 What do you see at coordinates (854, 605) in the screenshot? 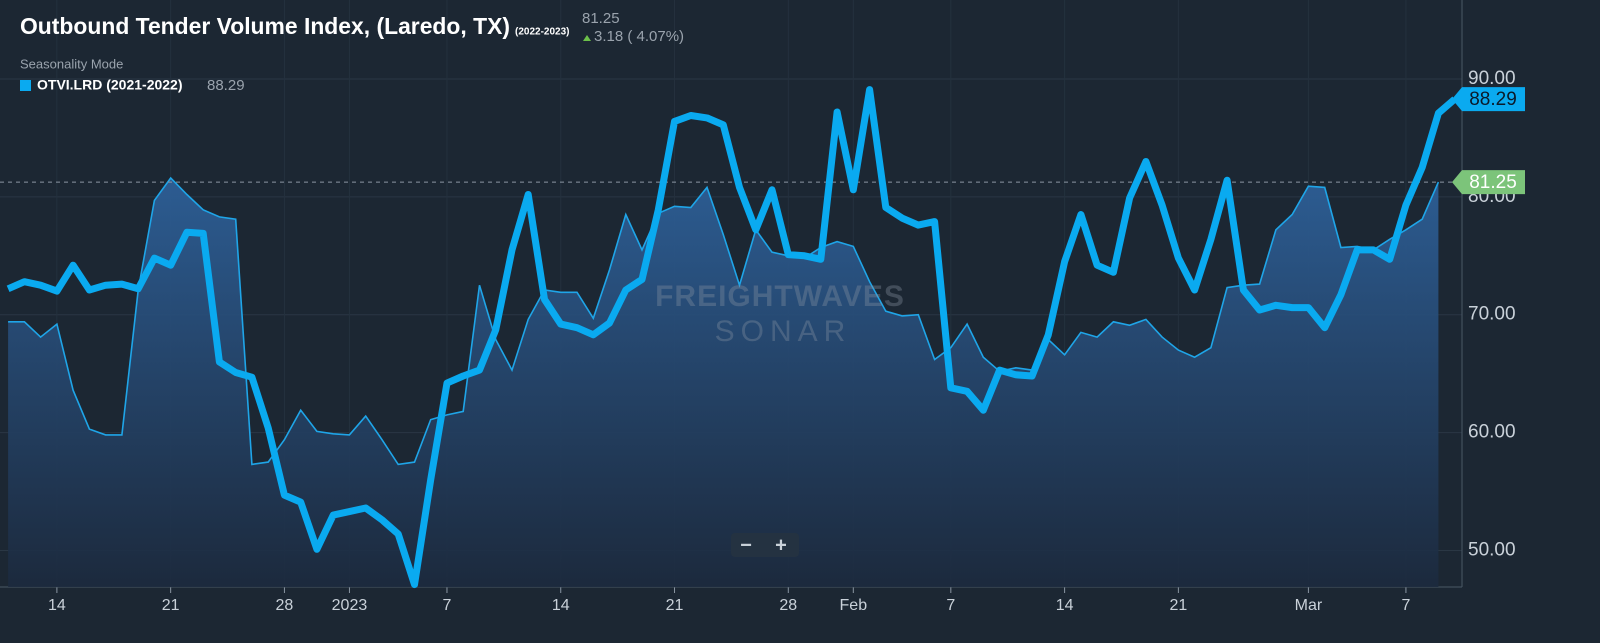
I see `x-tick-label: Feb` at bounding box center [854, 605].